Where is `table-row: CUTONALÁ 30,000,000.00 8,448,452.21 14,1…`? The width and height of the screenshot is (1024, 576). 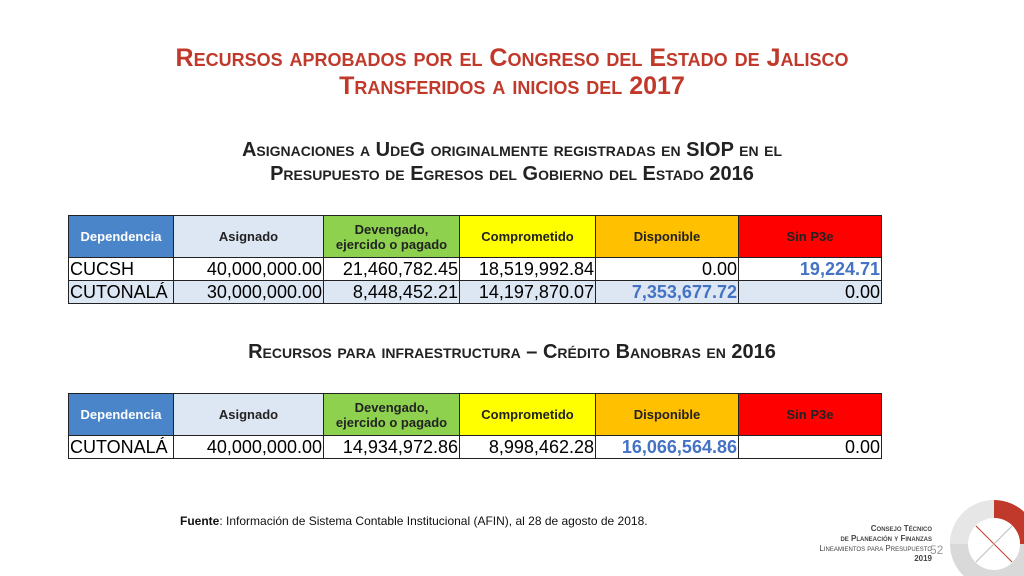 table-row: CUTONALÁ 30,000,000.00 8,448,452.21 14,1… is located at coordinates (475, 292).